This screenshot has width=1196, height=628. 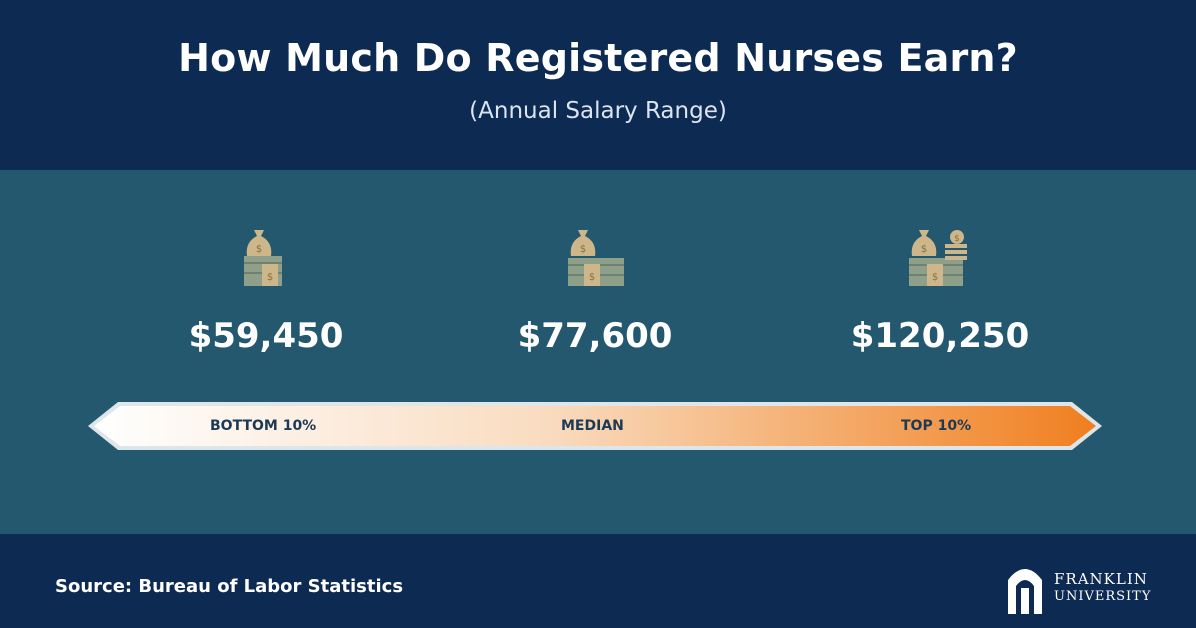 I want to click on salary-value-bottom: $59,450, so click(x=266, y=336).